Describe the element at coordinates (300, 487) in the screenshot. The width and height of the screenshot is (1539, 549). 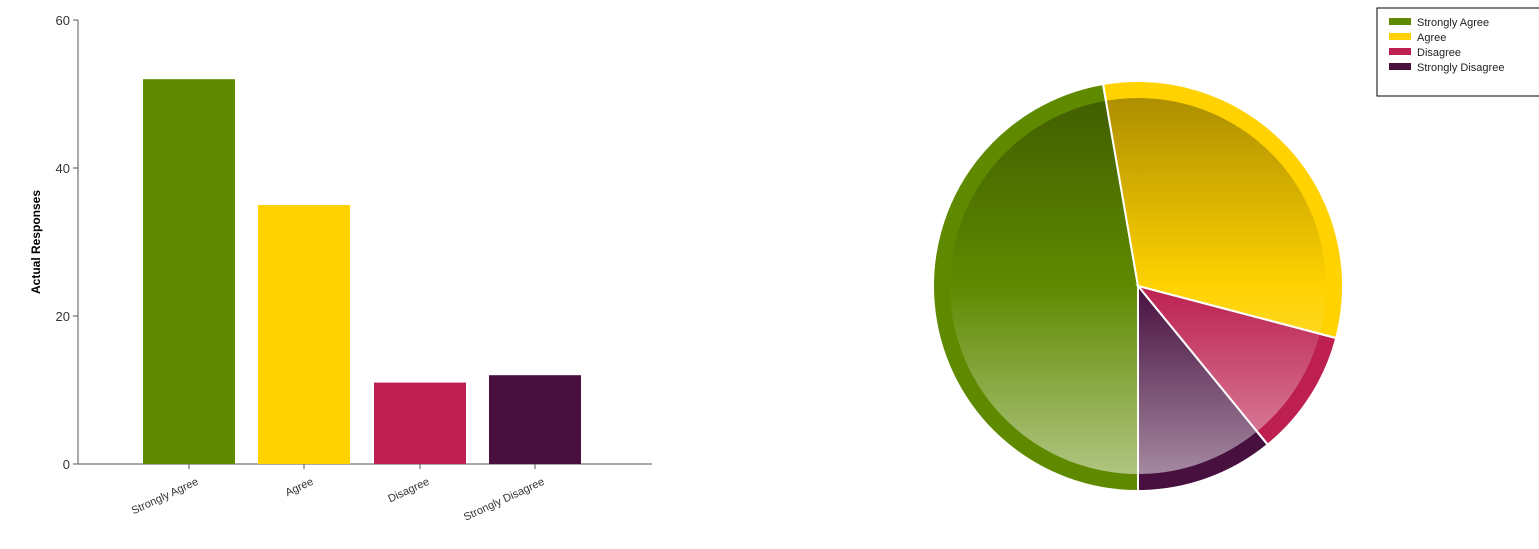
I see `x-tick-label: Agree` at that location.